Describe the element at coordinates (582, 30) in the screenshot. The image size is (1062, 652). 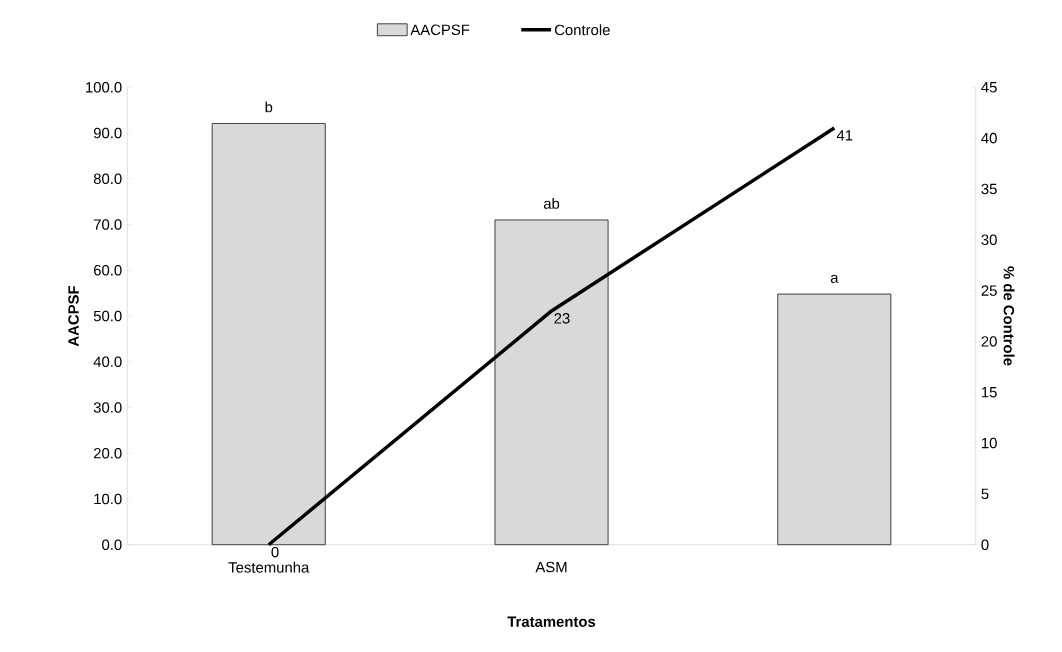
I see `legend-label: Controle` at that location.